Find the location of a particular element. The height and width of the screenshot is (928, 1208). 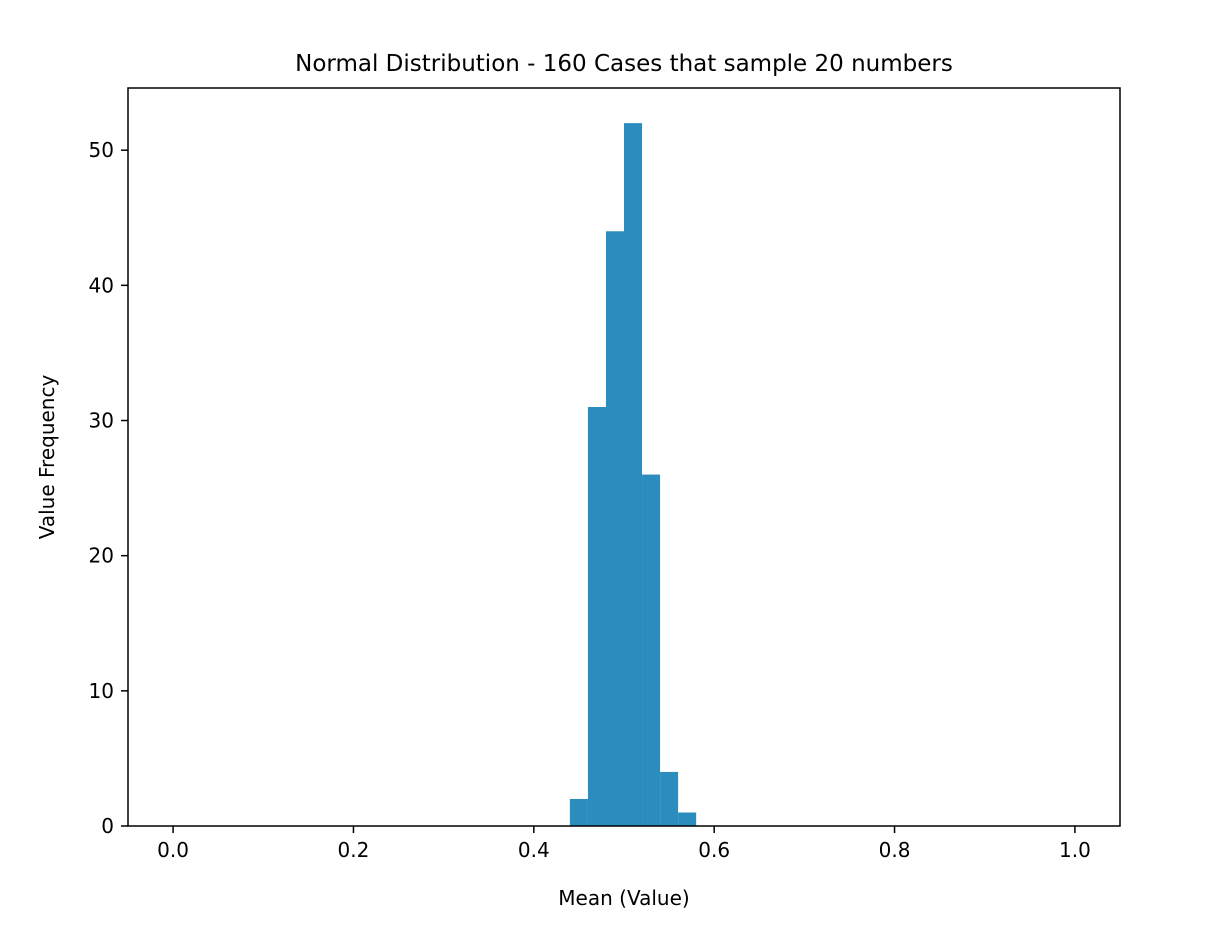

y-tick-label-1: 10 is located at coordinates (101, 691).